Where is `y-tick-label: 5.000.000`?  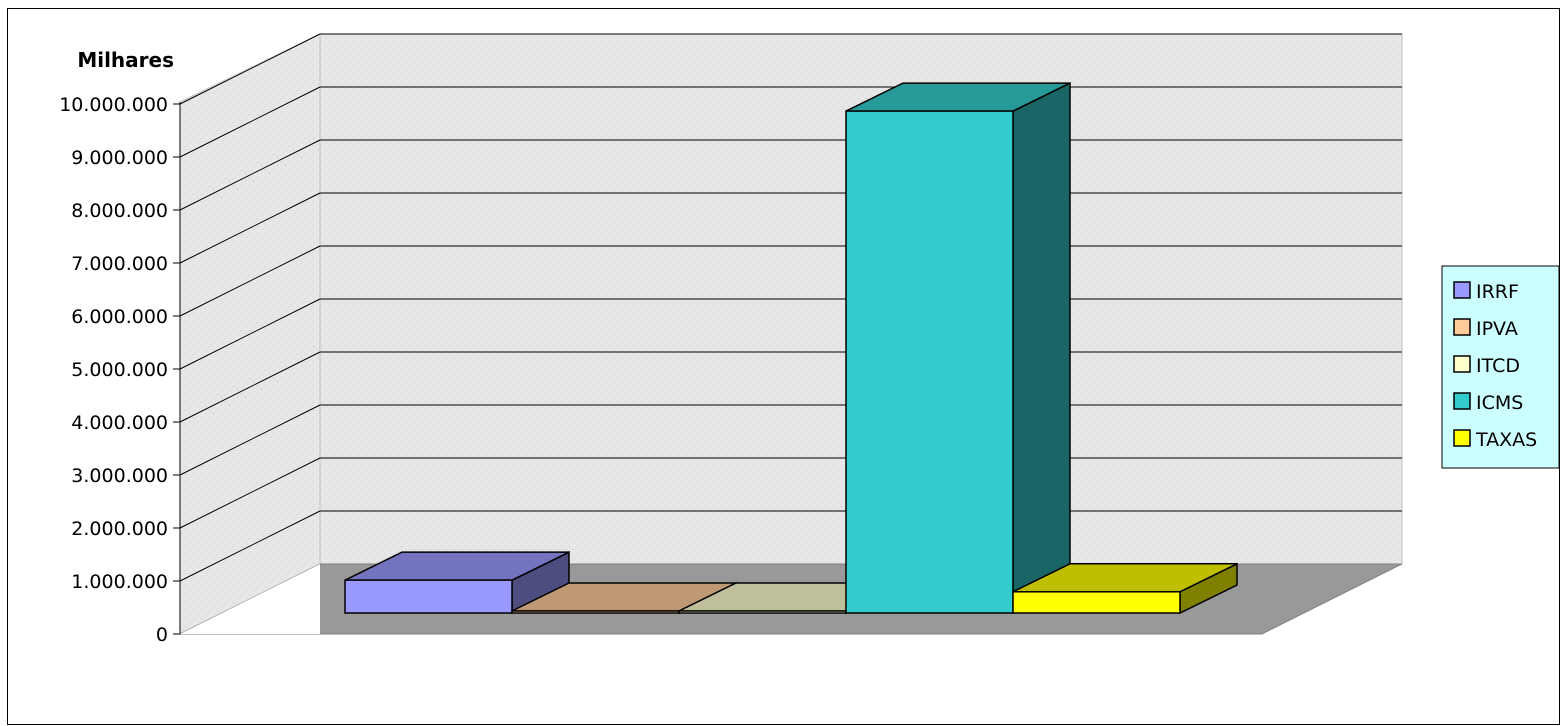 y-tick-label: 5.000.000 is located at coordinates (119, 370).